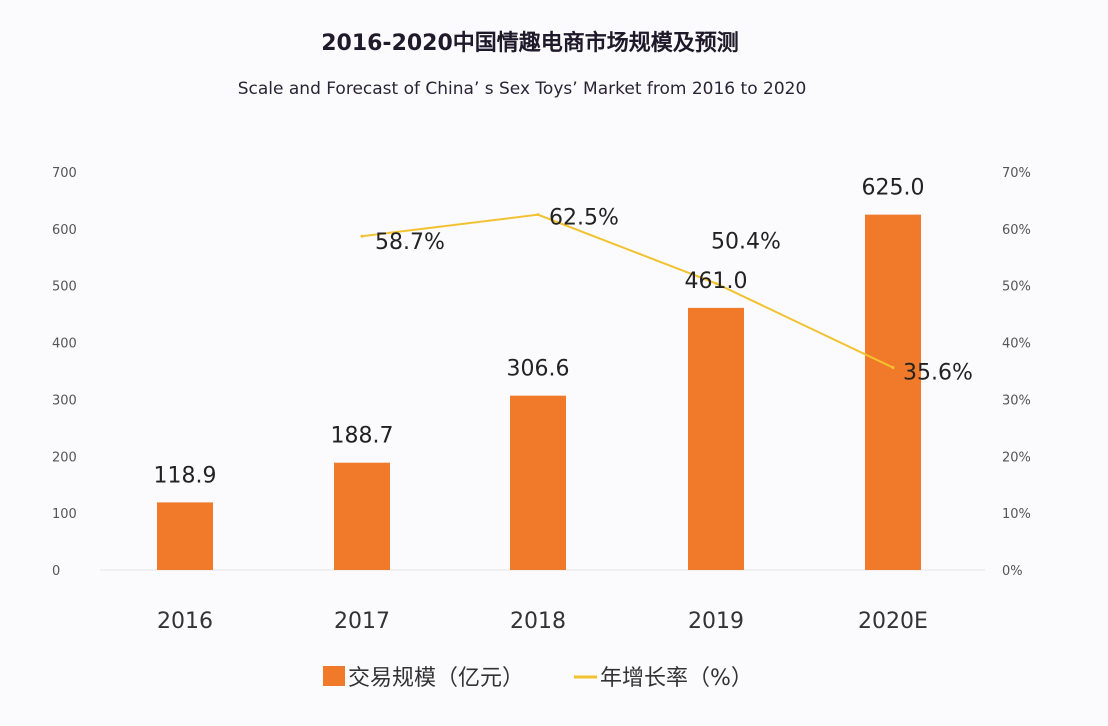  I want to click on bar-value-label: 461.0, so click(716, 281).